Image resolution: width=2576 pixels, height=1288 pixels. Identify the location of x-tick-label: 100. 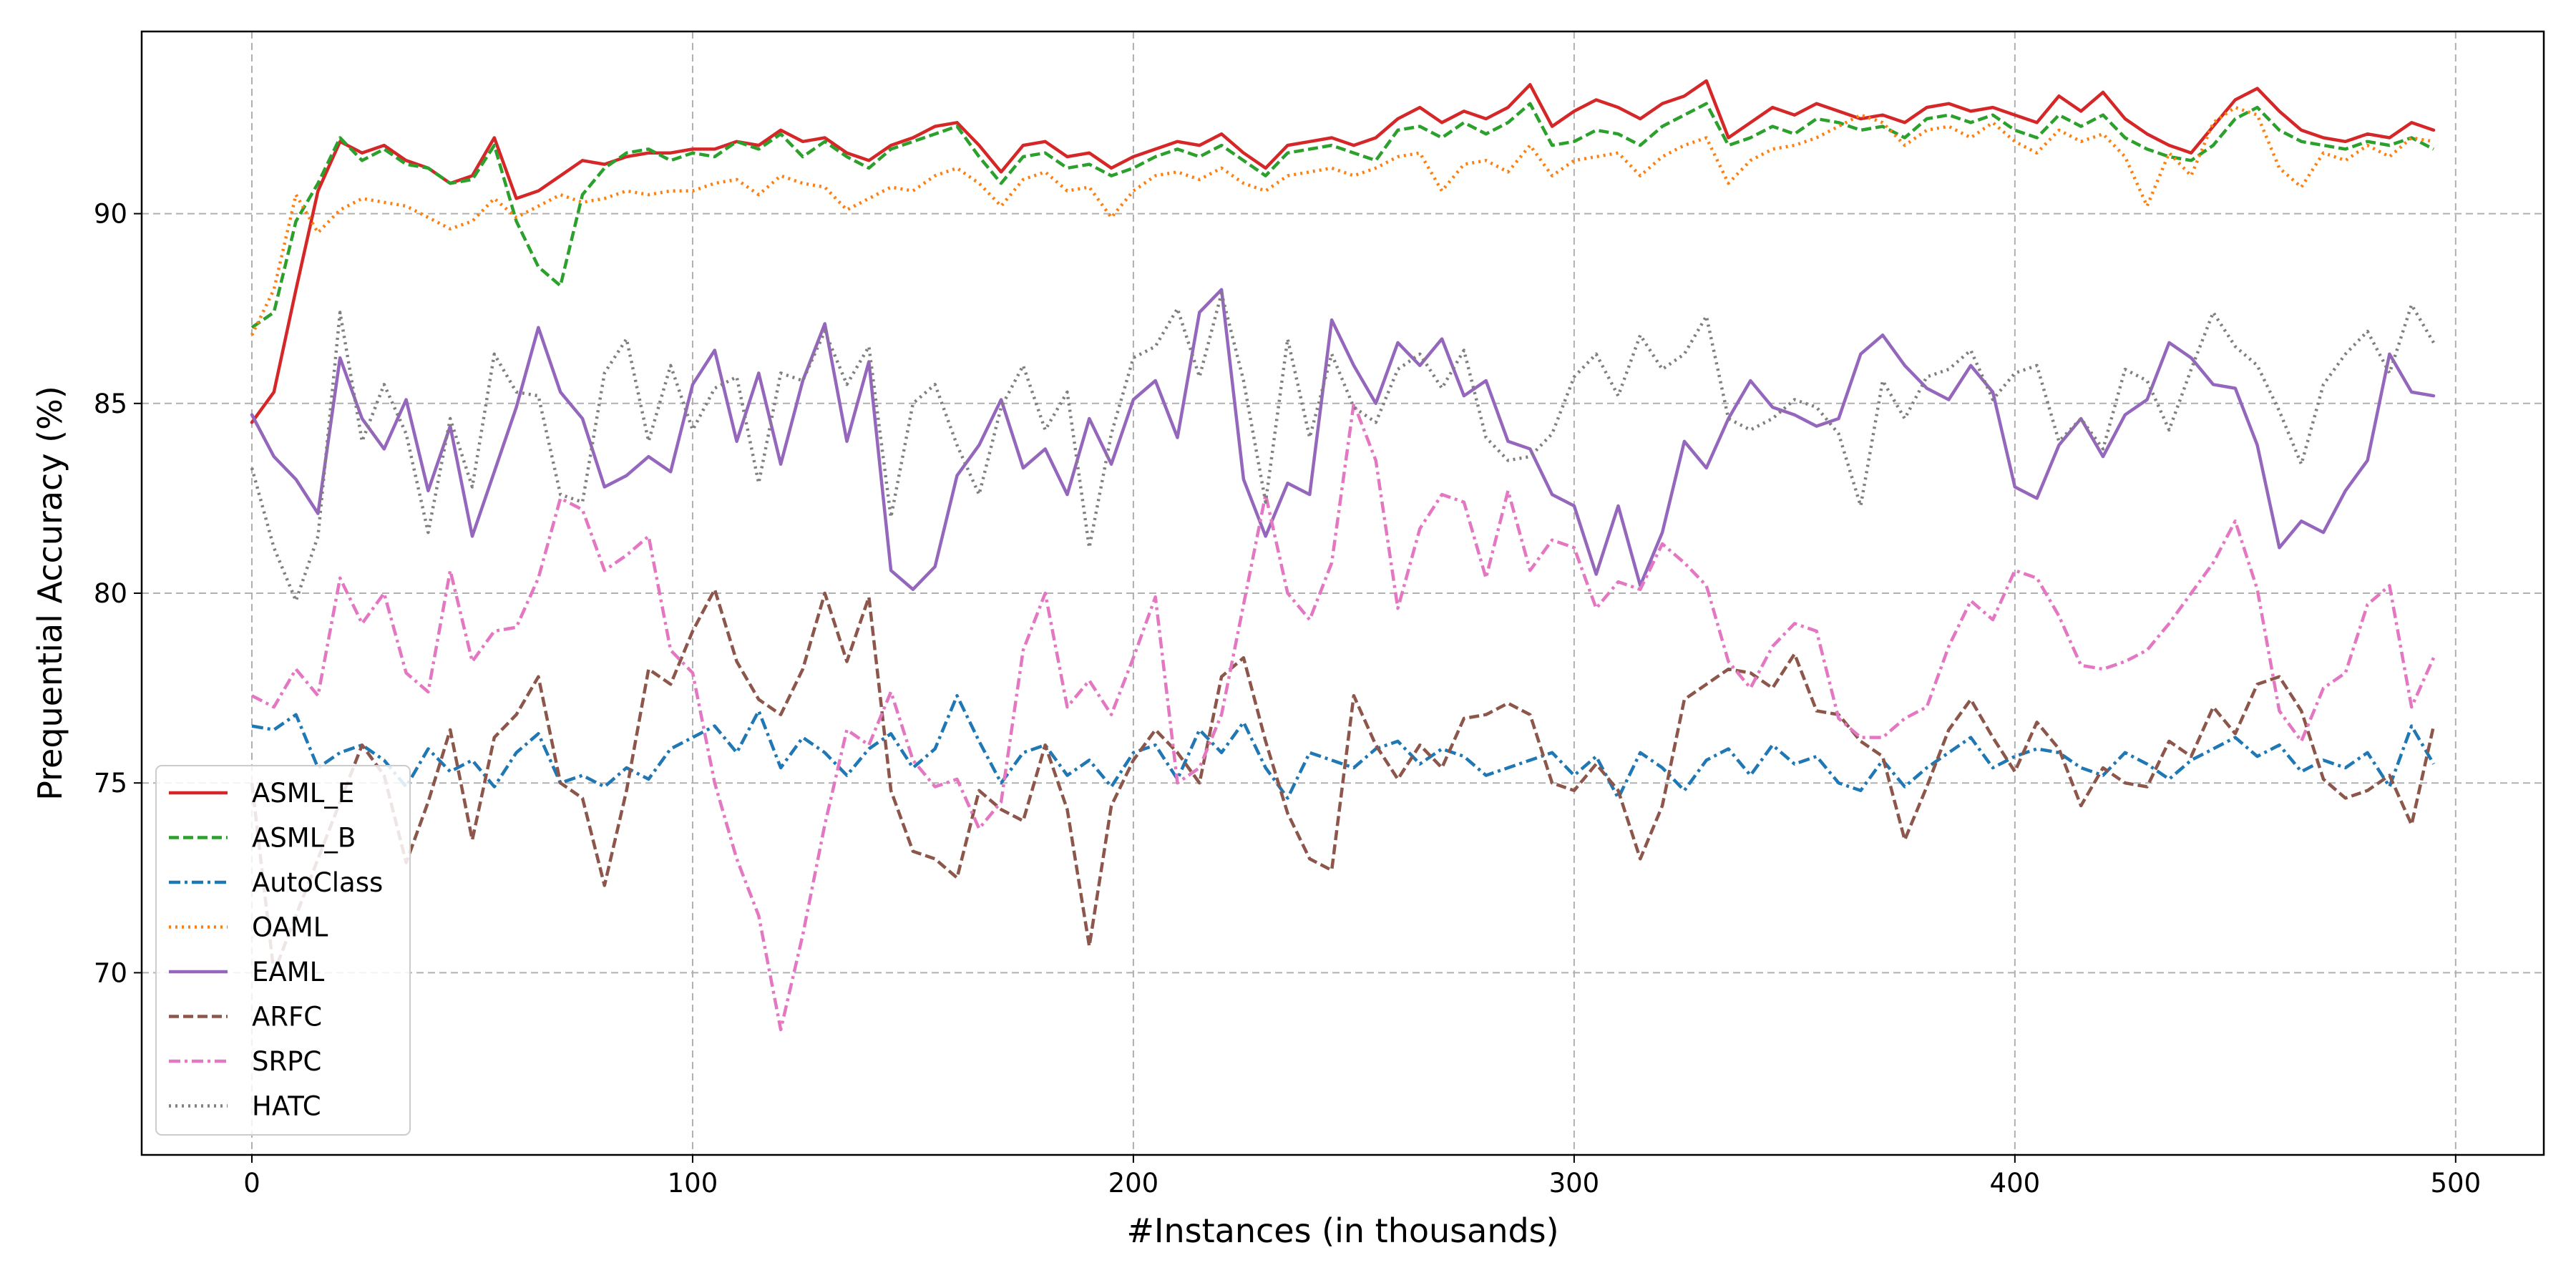
(693, 1183).